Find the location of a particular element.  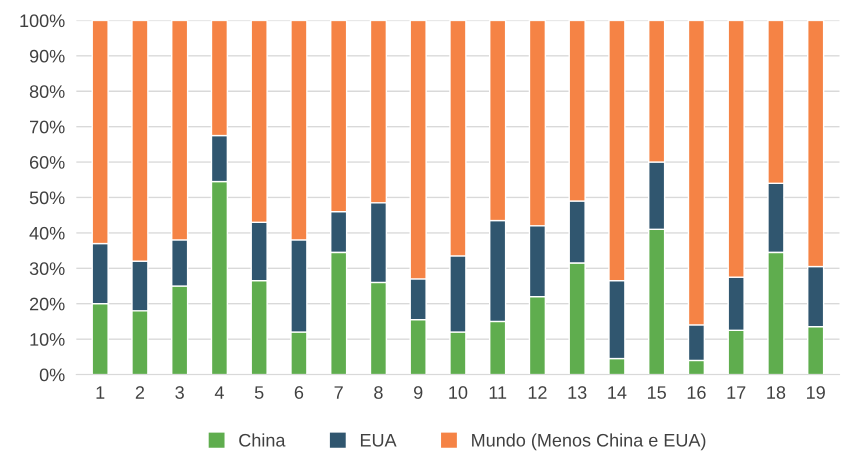

legend-label: China is located at coordinates (262, 440).